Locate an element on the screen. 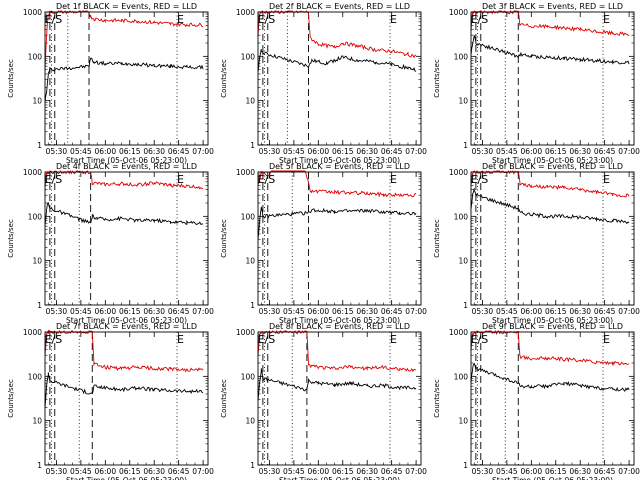 This screenshot has height=480, width=640. panel-title: Det 2f BLACK = Events, RED = LLD is located at coordinates (339, 6).